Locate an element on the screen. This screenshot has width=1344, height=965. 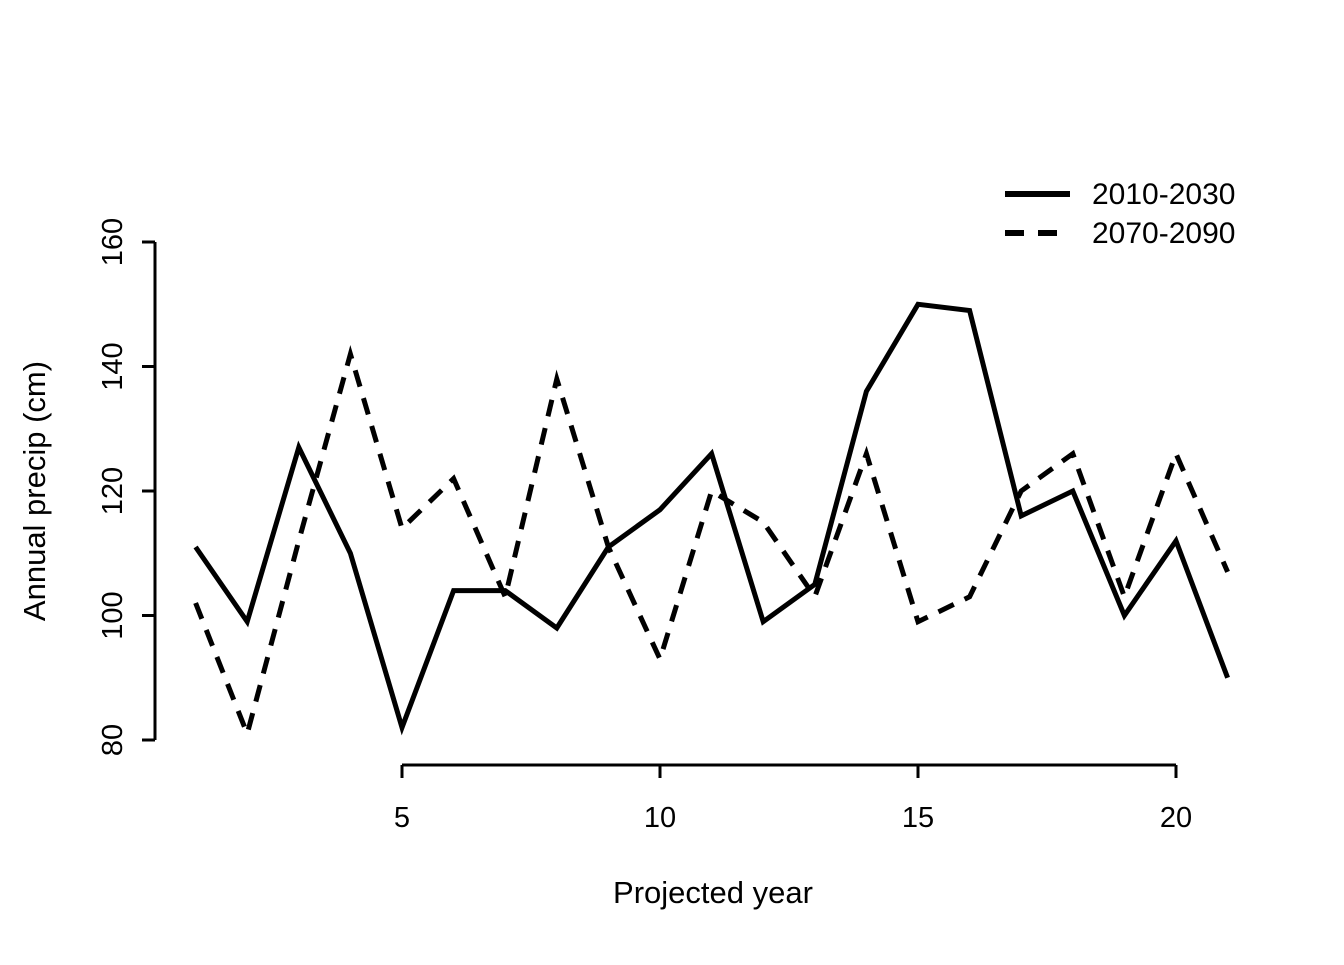
y-tick-label: 160 is located at coordinates (113, 242).